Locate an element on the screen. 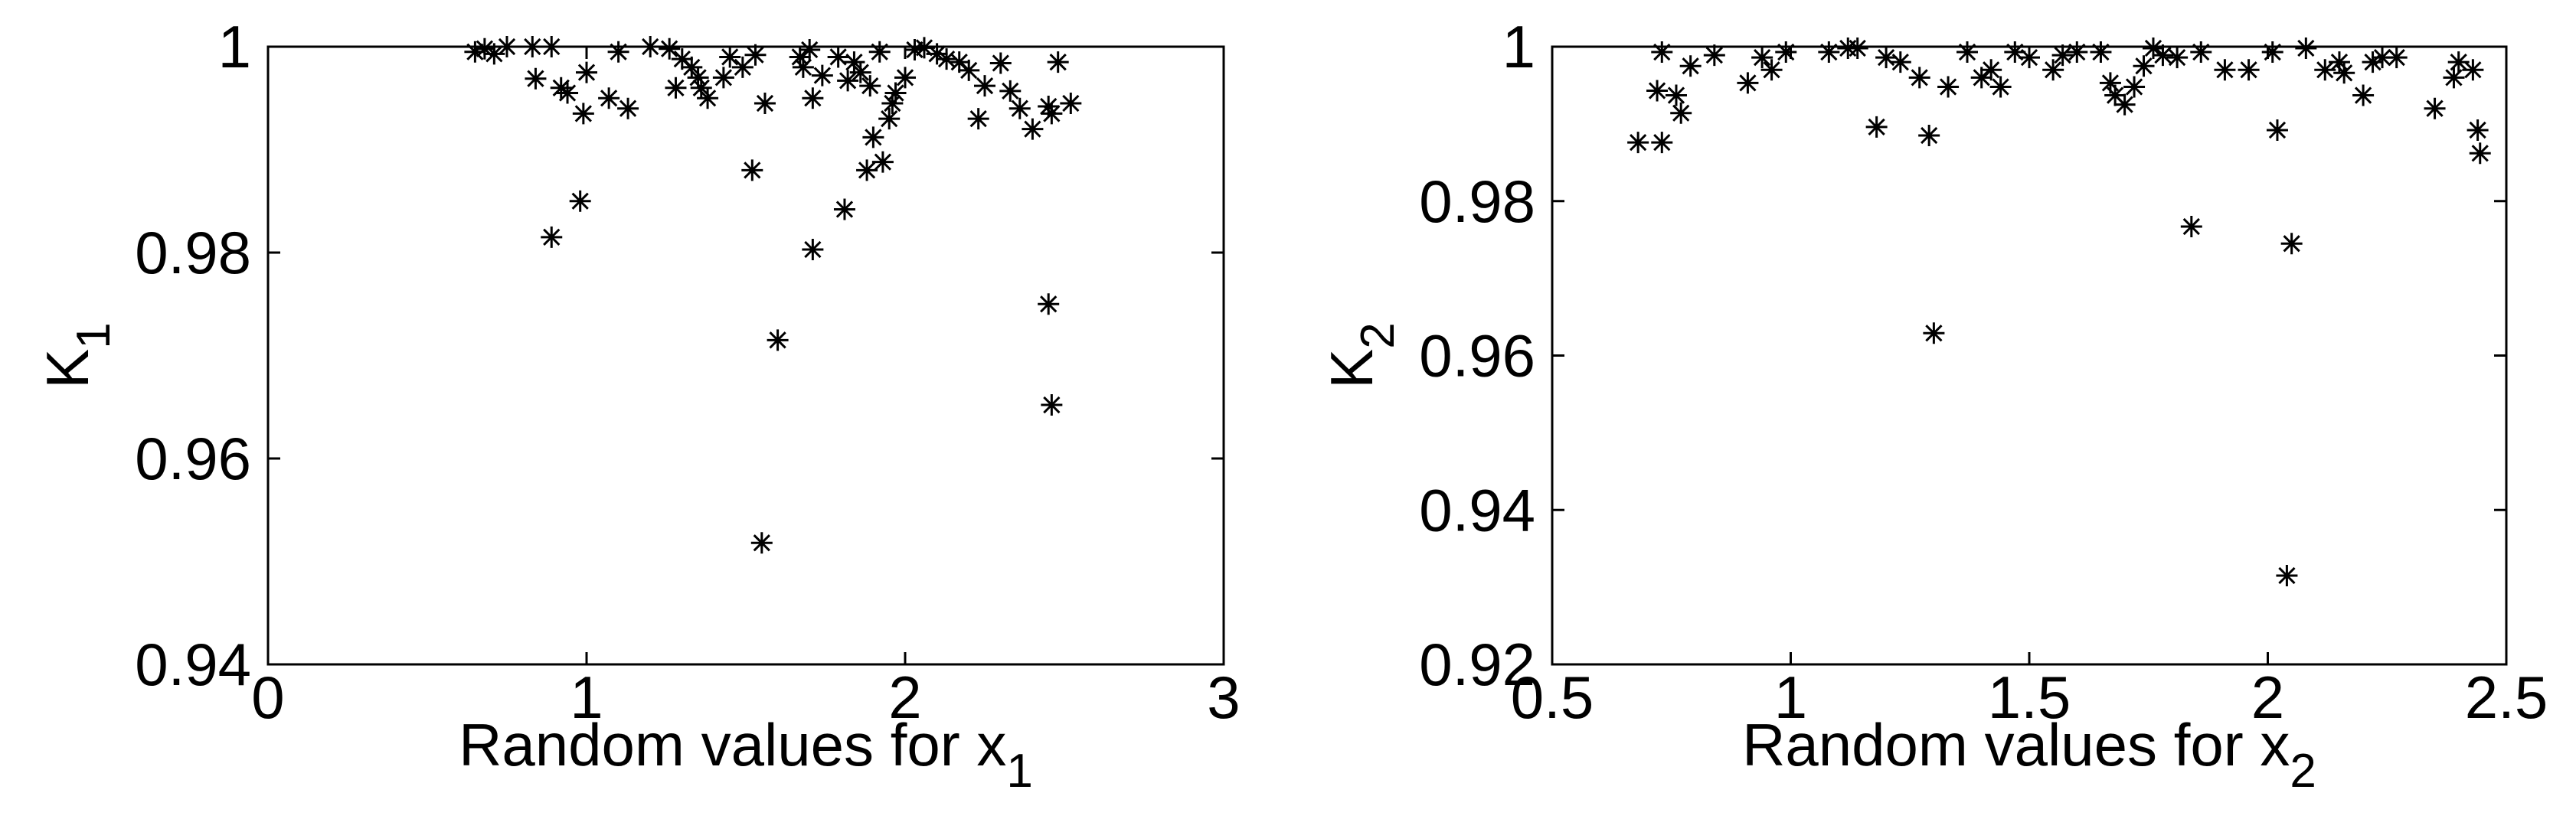  y-axis-label-subscript: 1 is located at coordinates (93, 335).